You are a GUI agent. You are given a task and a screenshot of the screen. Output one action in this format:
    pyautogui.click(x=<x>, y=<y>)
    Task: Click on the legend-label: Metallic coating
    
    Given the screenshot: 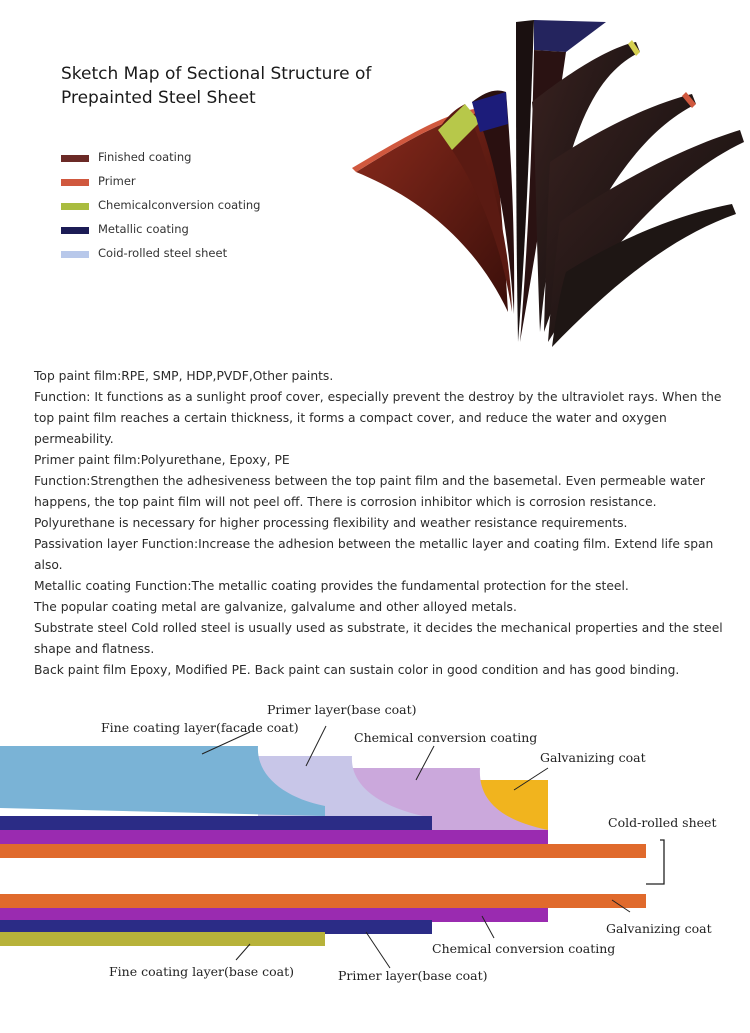 What is the action you would take?
    pyautogui.click(x=143, y=229)
    